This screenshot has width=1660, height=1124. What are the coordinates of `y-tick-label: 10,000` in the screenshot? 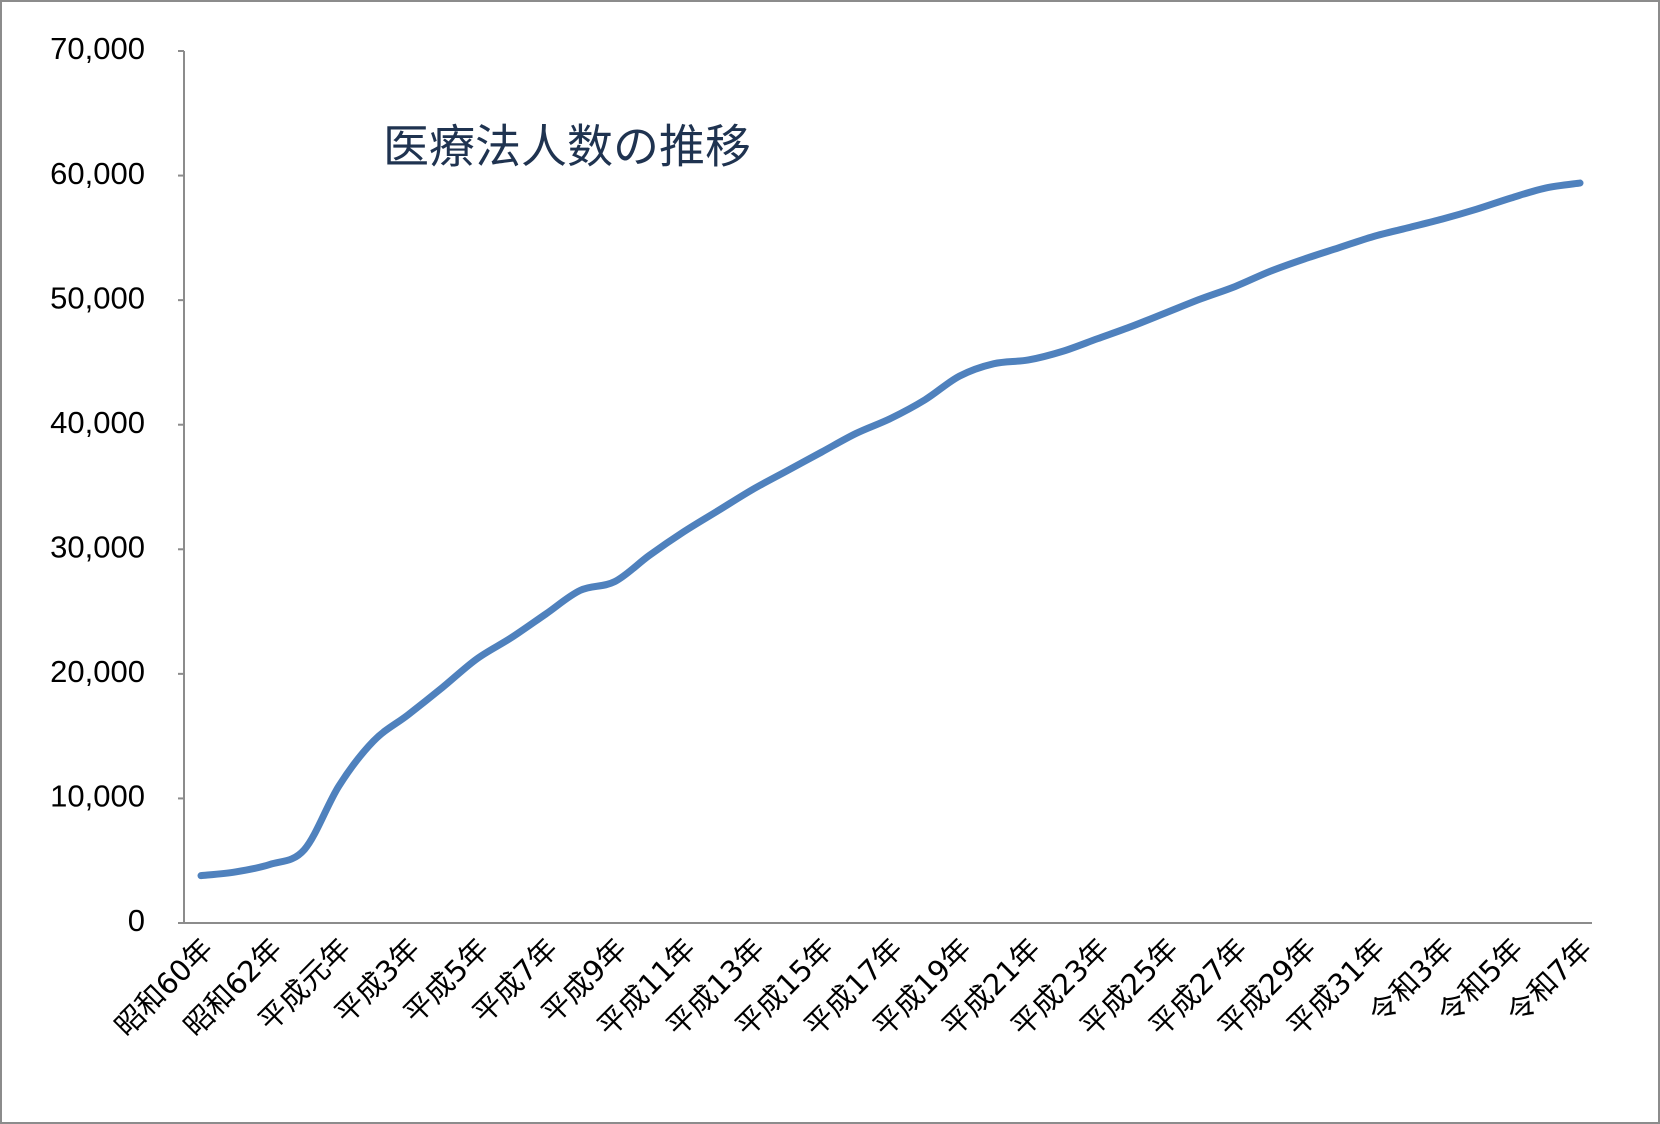 It's located at (97, 796).